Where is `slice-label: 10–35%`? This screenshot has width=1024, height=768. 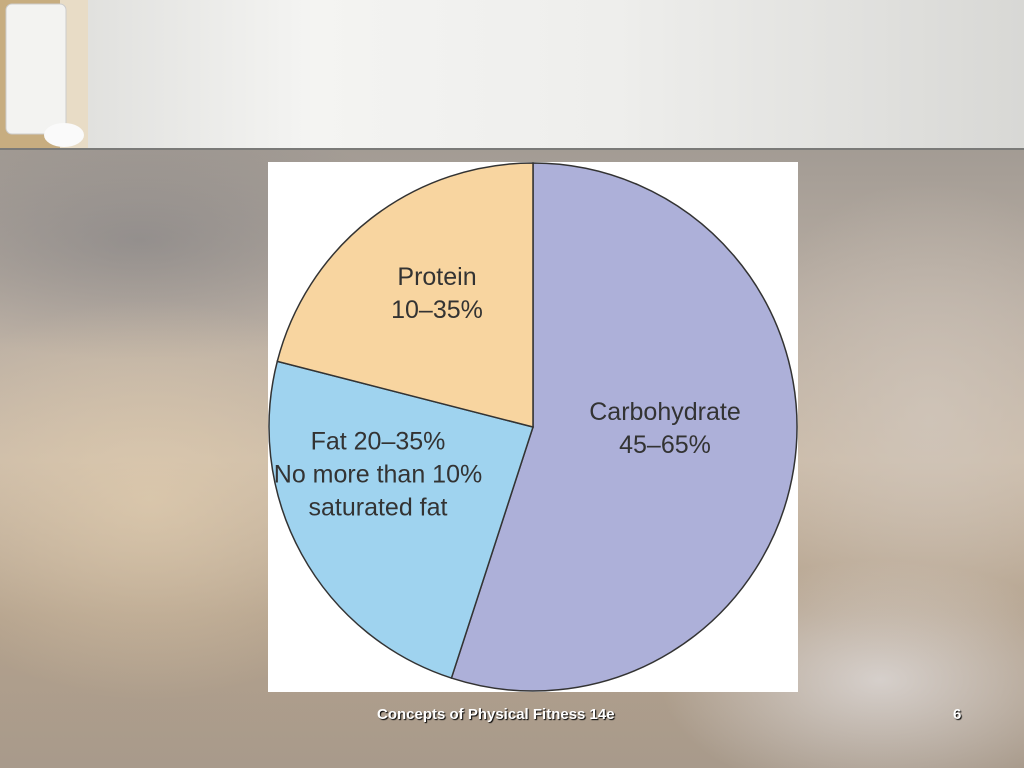 slice-label: 10–35% is located at coordinates (437, 310).